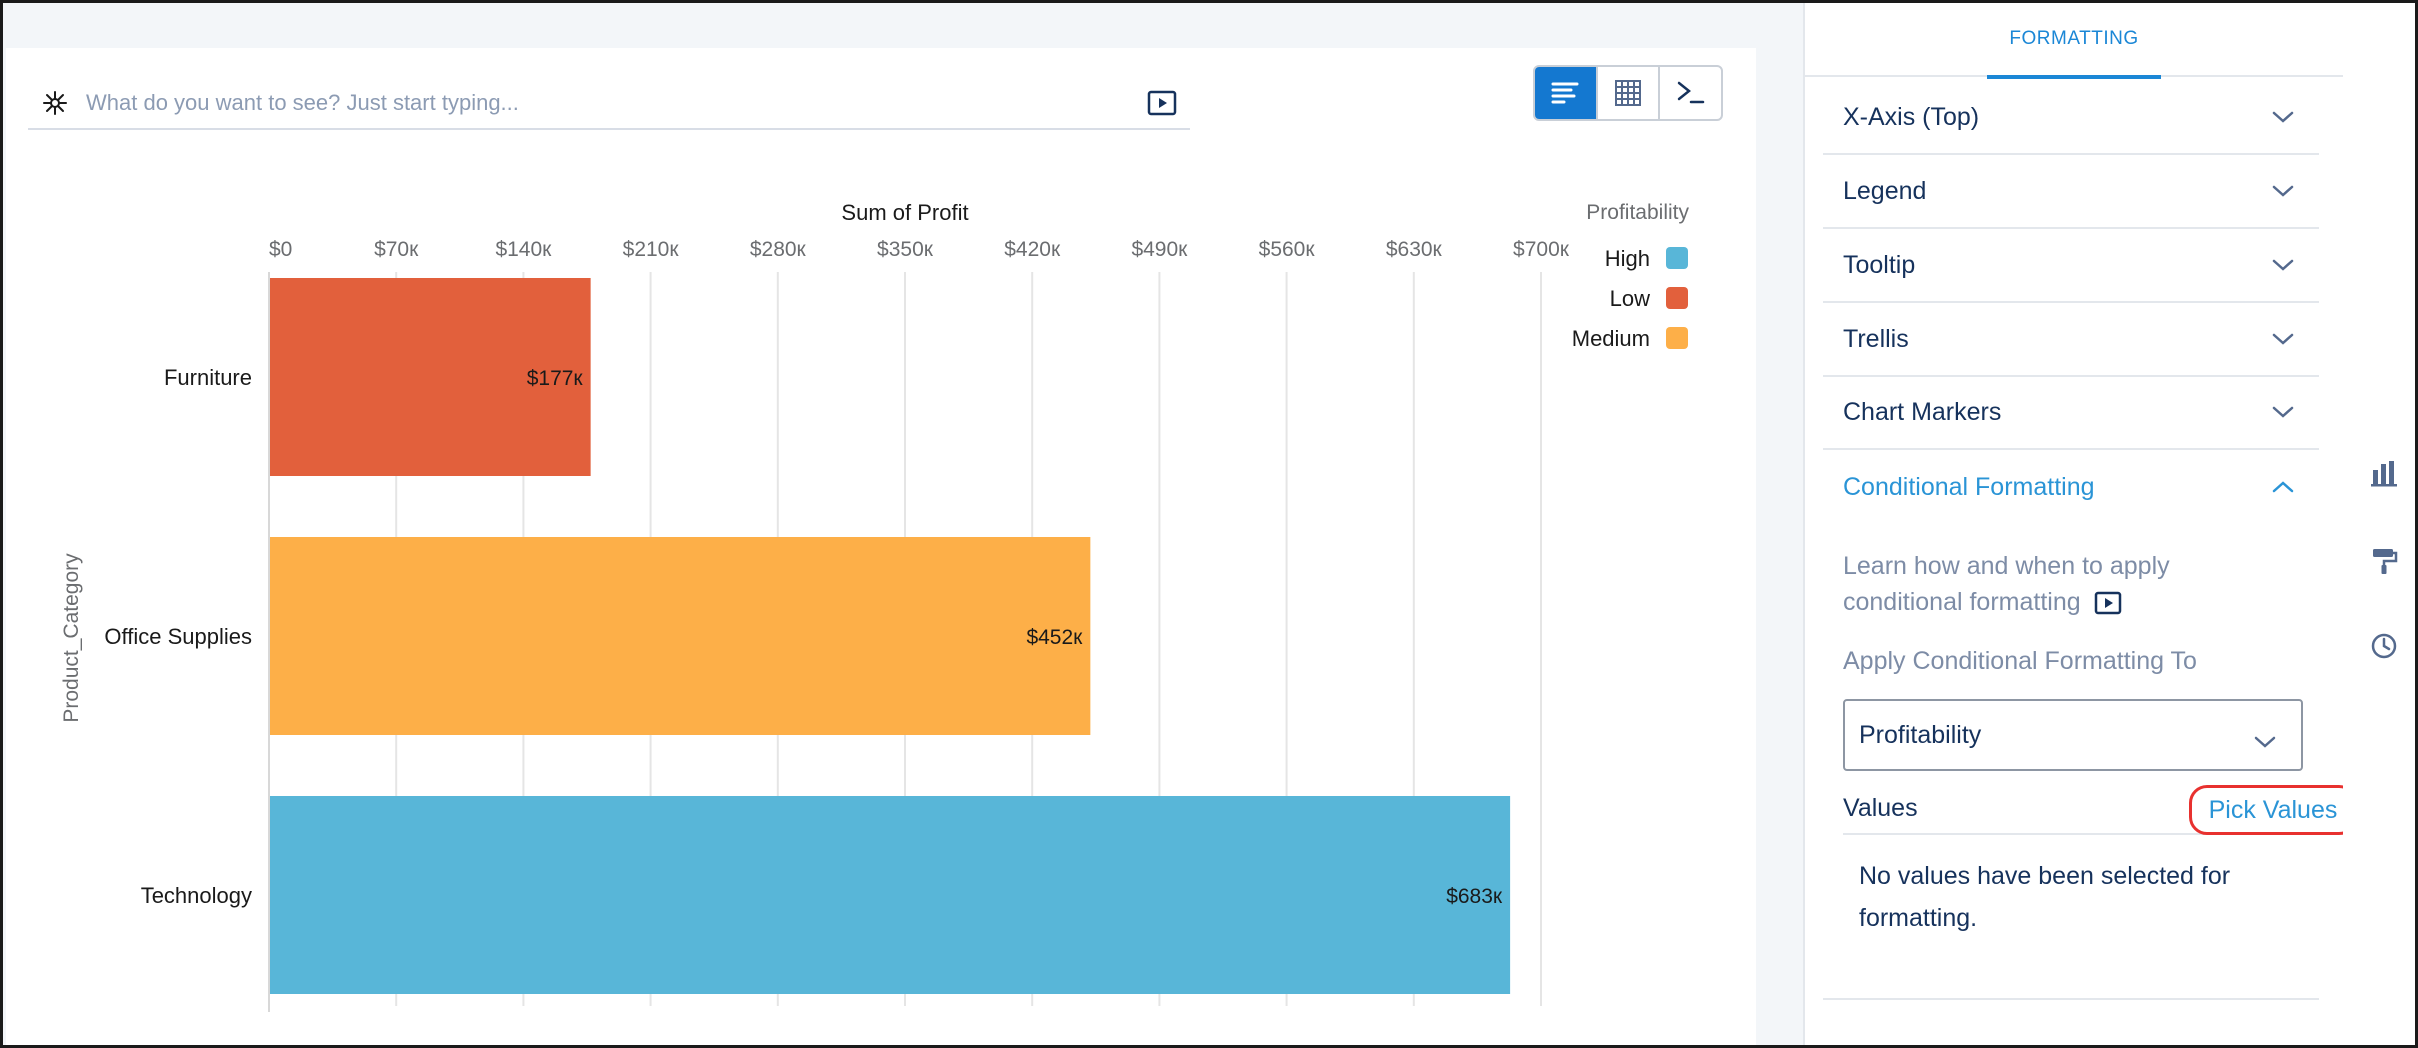 This screenshot has height=1048, width=2418. Describe the element at coordinates (1032, 249) in the screenshot. I see `tick-label: $420к` at that location.